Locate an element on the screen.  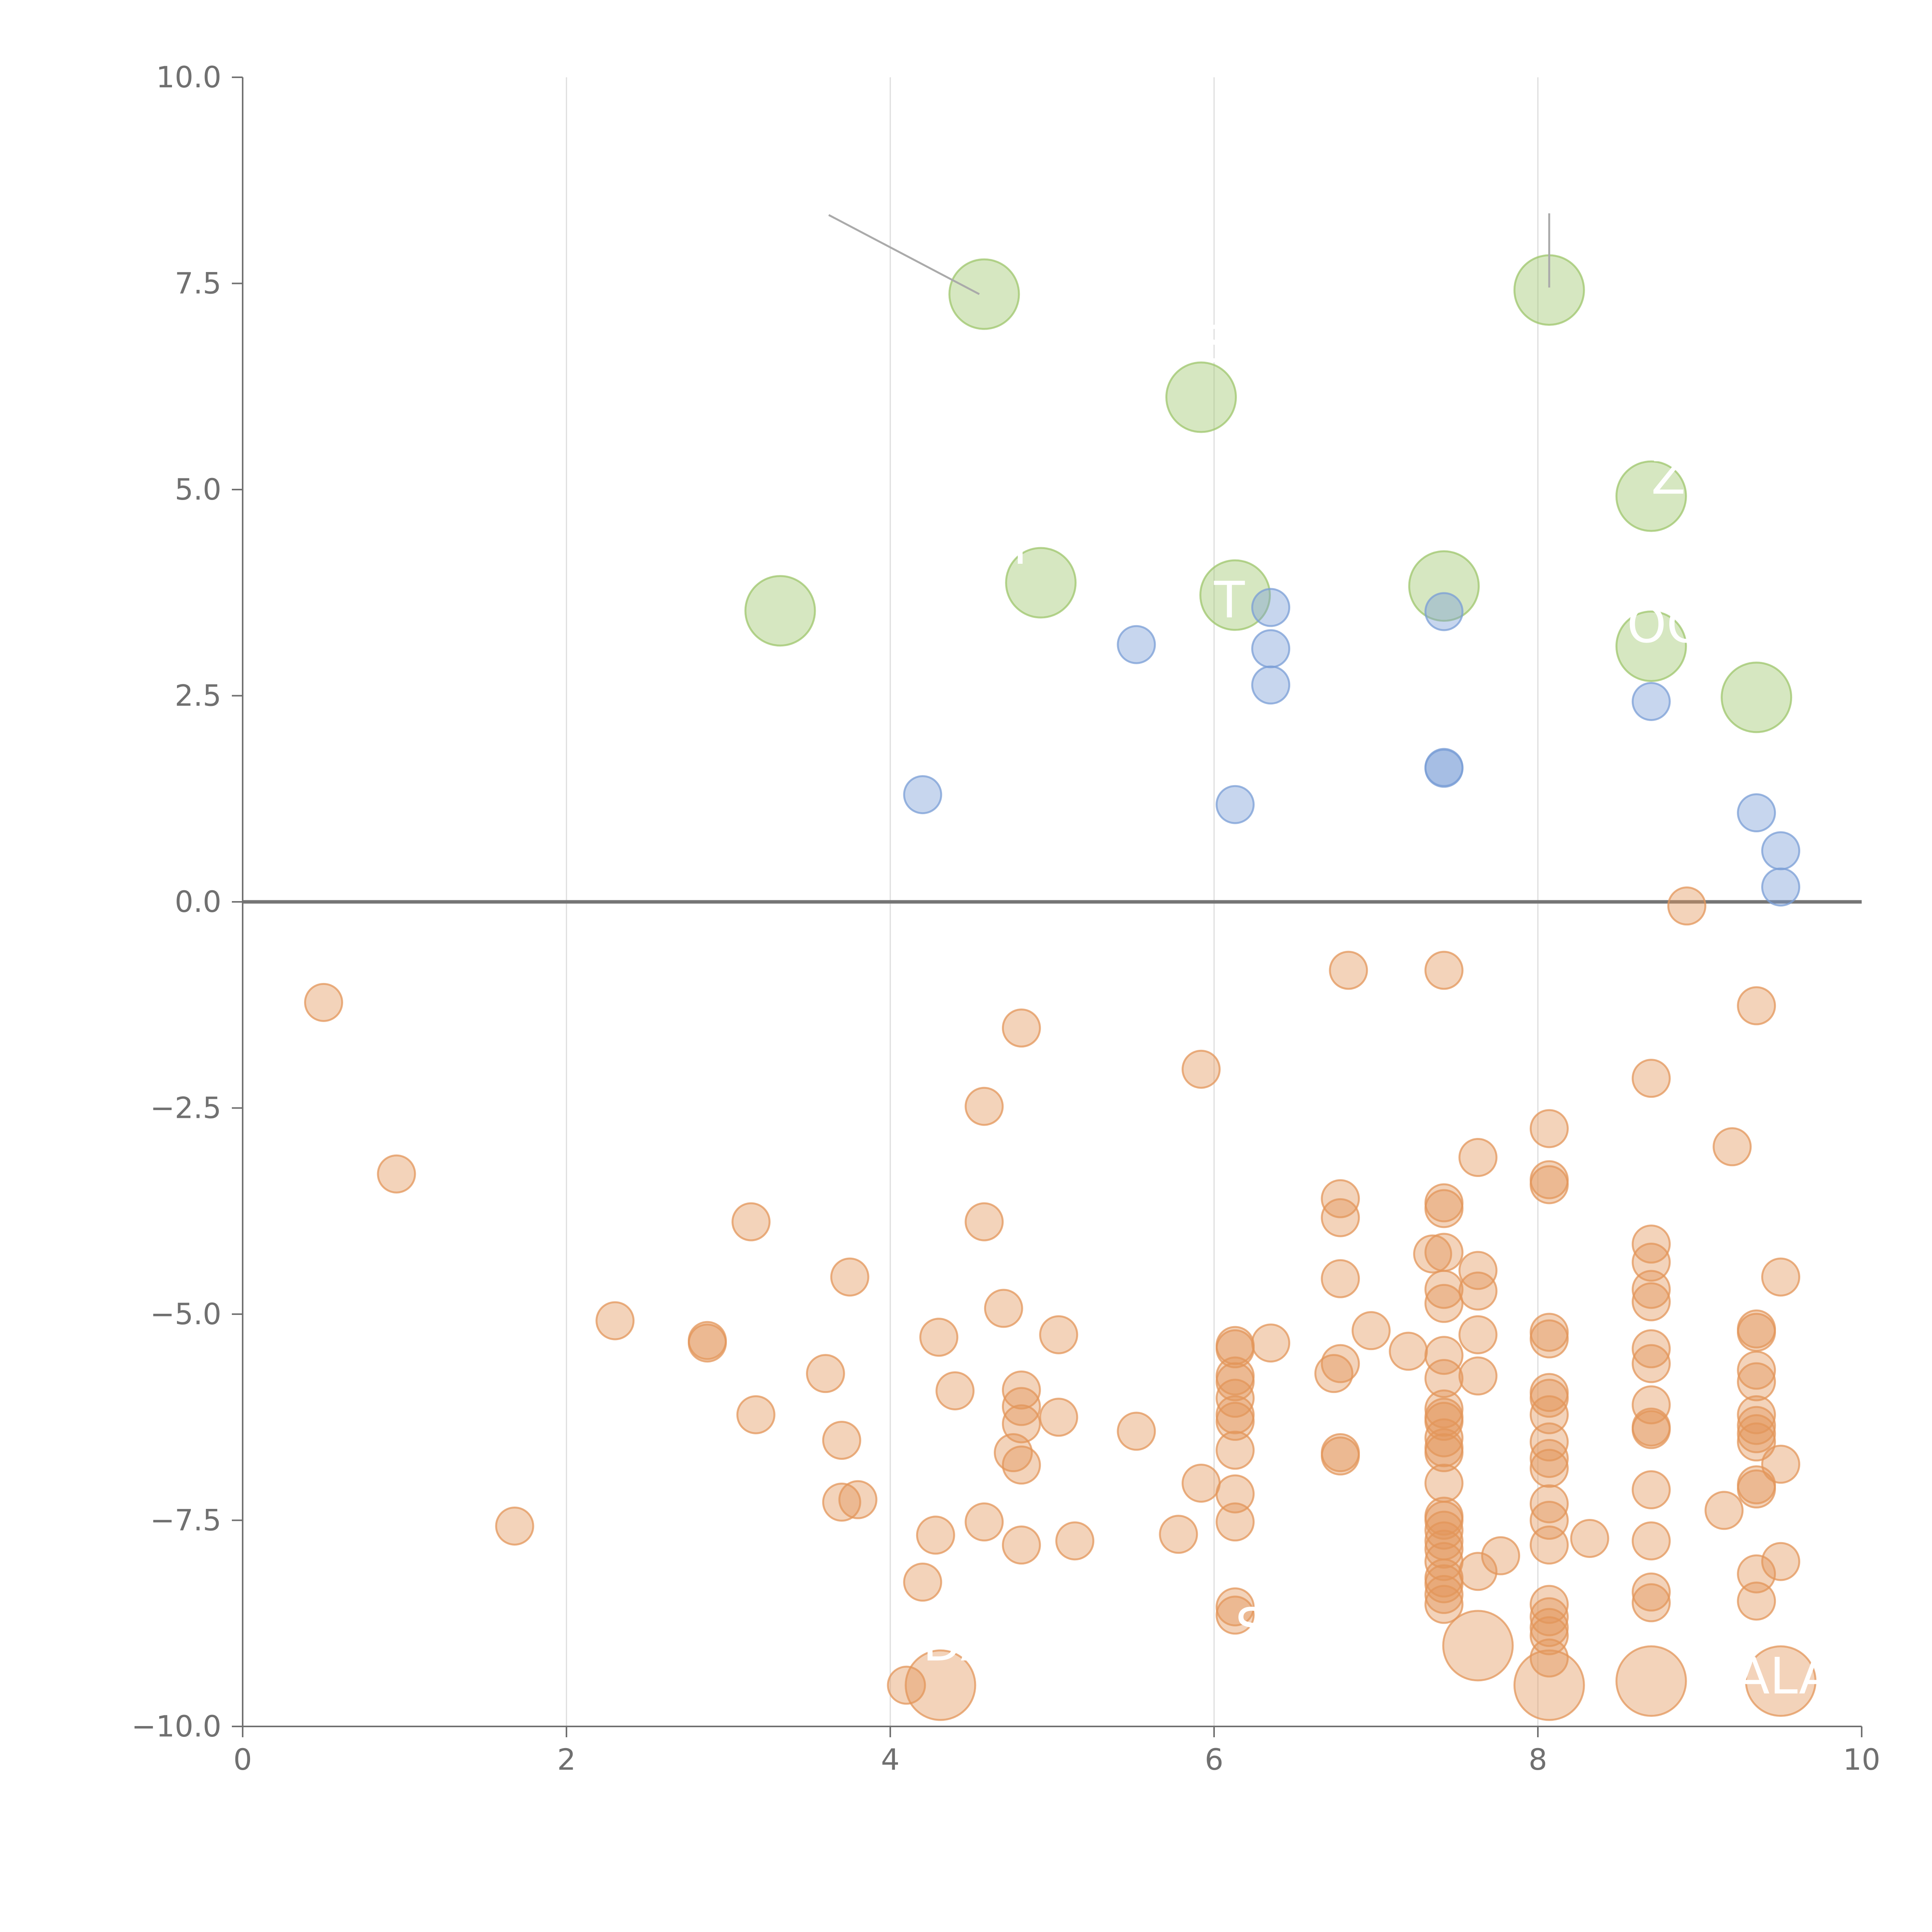
point-label: OO is located at coordinates (1667, 624).